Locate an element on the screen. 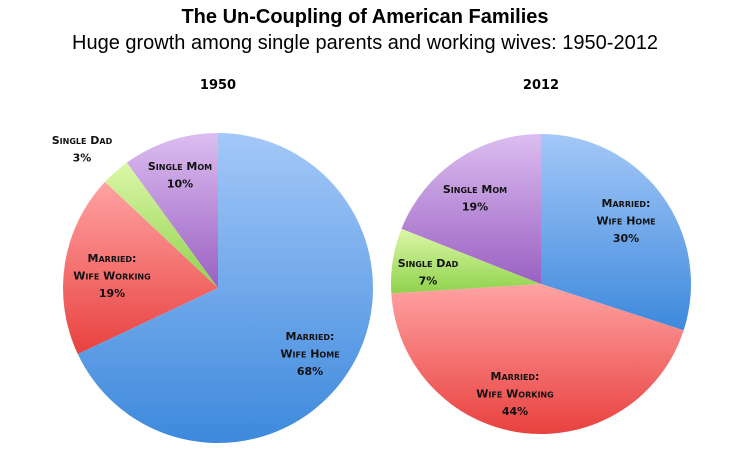 The image size is (730, 458). pie-slice-2012-single-mom is located at coordinates (471, 209).